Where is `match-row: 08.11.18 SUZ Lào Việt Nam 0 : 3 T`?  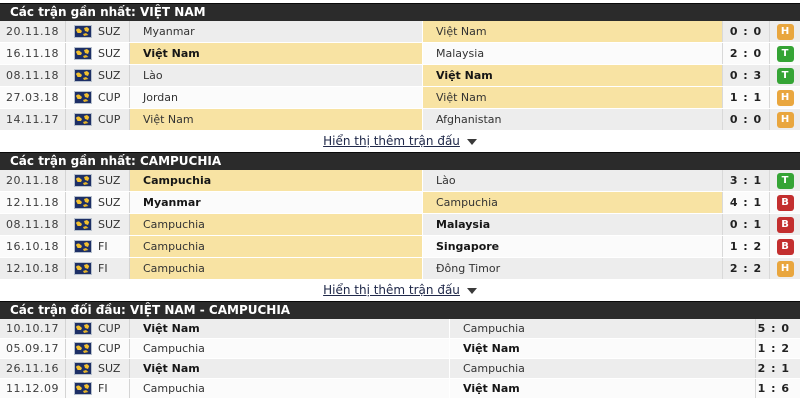
match-row: 08.11.18 SUZ Lào Việt Nam 0 : 3 T is located at coordinates (400, 76).